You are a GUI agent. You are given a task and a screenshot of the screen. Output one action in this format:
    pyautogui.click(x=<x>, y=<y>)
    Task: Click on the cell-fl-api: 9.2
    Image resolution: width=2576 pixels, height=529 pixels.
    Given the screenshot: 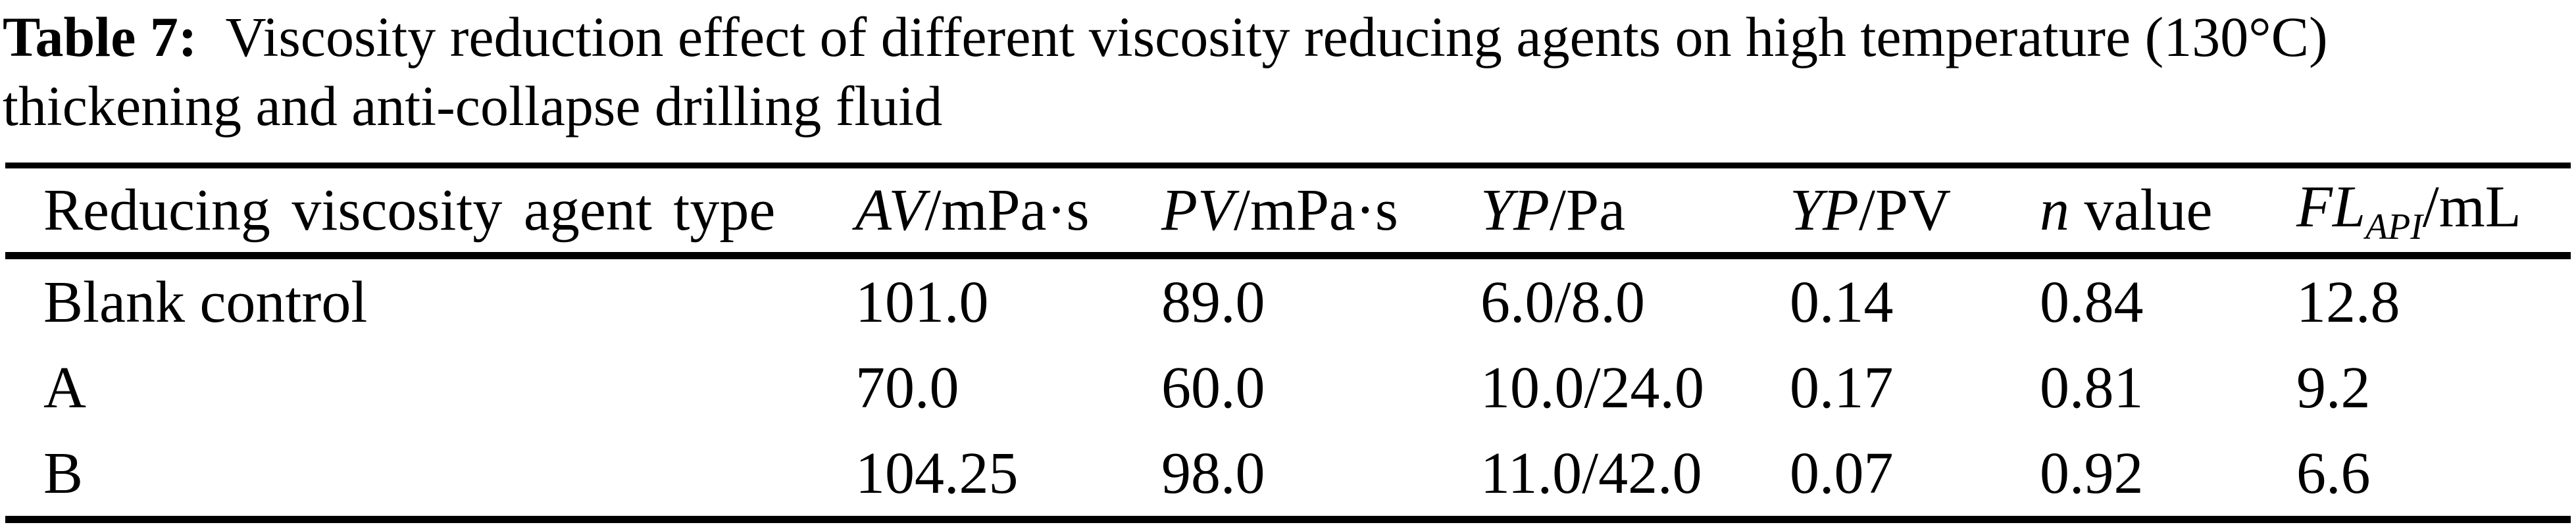 What is the action you would take?
    pyautogui.click(x=2333, y=388)
    